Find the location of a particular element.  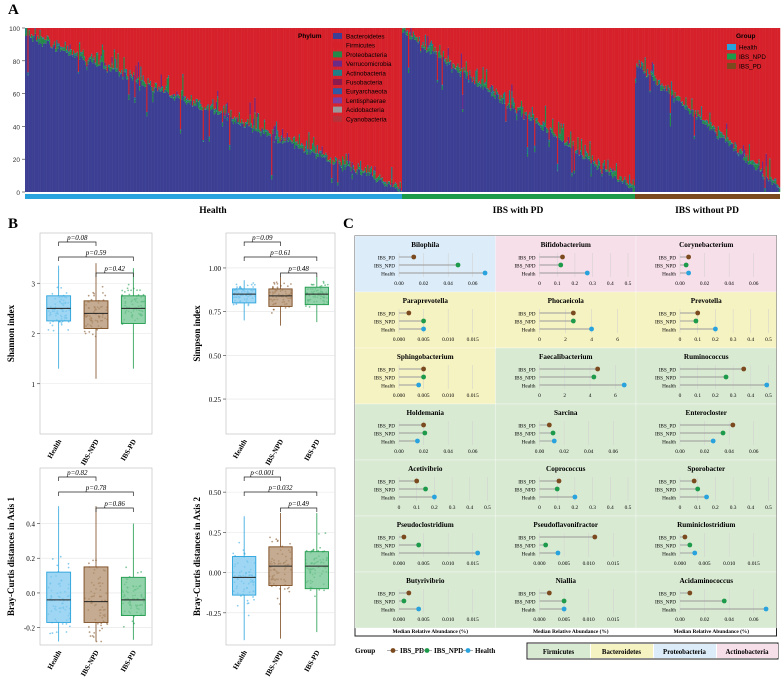

genus-title: Bilophila is located at coordinates (425, 245).